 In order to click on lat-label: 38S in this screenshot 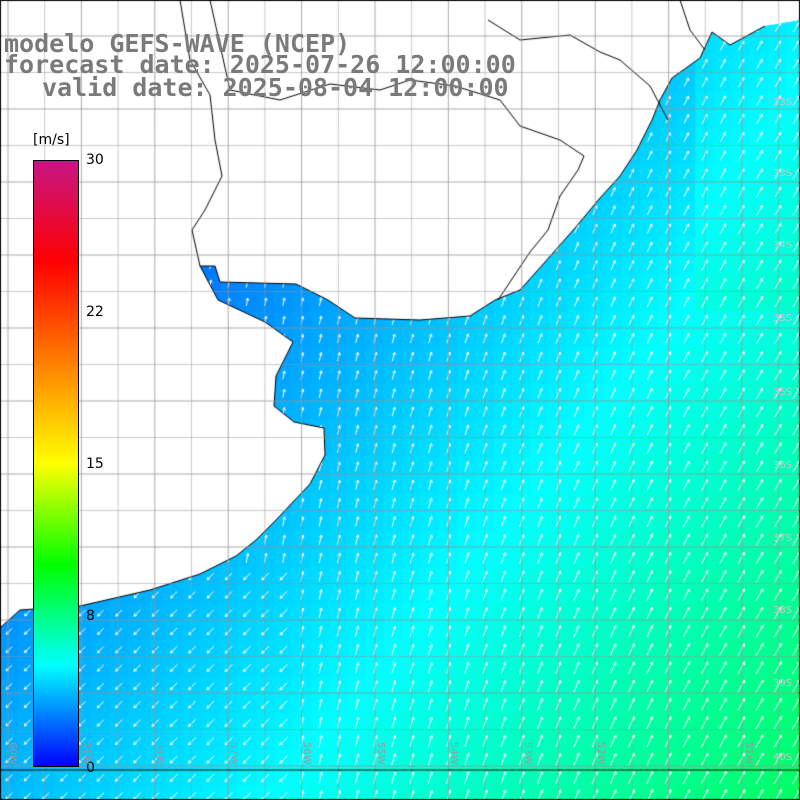, I will do `click(783, 610)`.